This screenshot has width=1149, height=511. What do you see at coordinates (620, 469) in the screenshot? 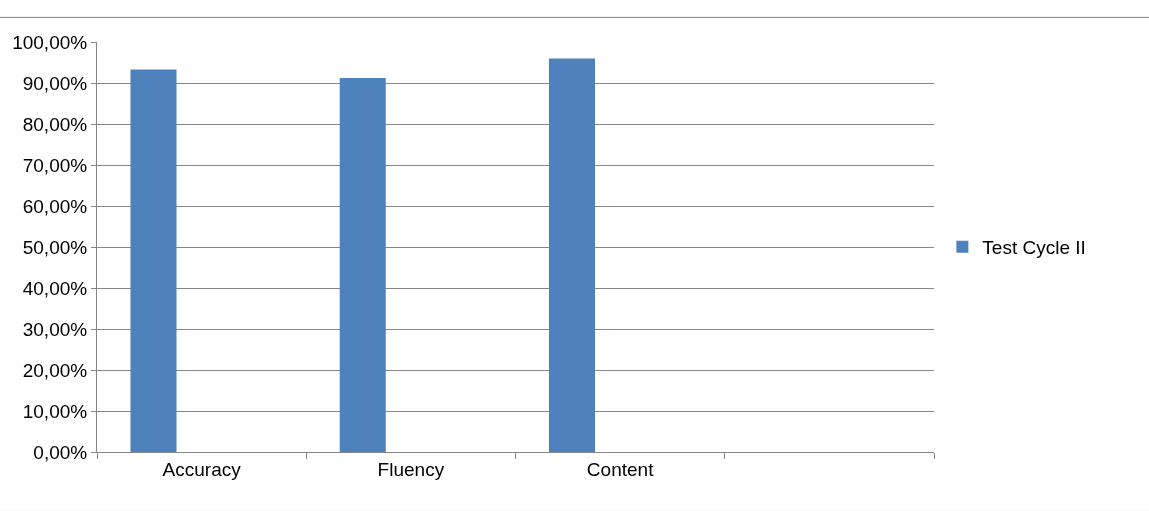
I see `x-tick-label: Content` at bounding box center [620, 469].